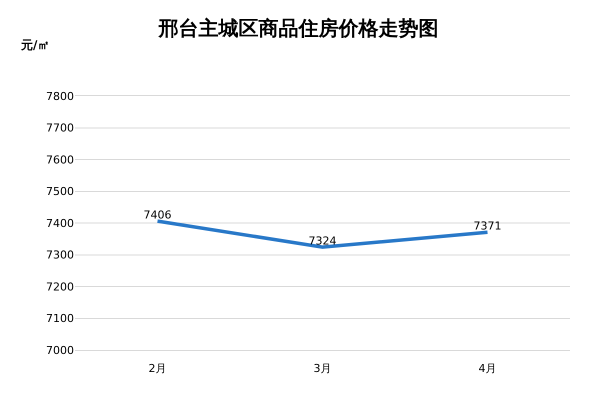  What do you see at coordinates (60, 96) in the screenshot?
I see `y-tick-label: 7800` at bounding box center [60, 96].